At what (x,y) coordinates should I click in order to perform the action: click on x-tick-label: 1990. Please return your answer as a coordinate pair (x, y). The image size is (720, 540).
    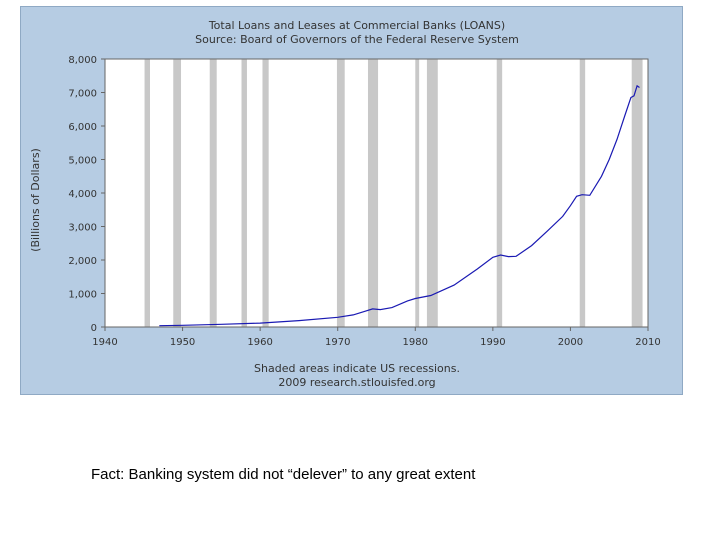
    Looking at the image, I should click on (492, 342).